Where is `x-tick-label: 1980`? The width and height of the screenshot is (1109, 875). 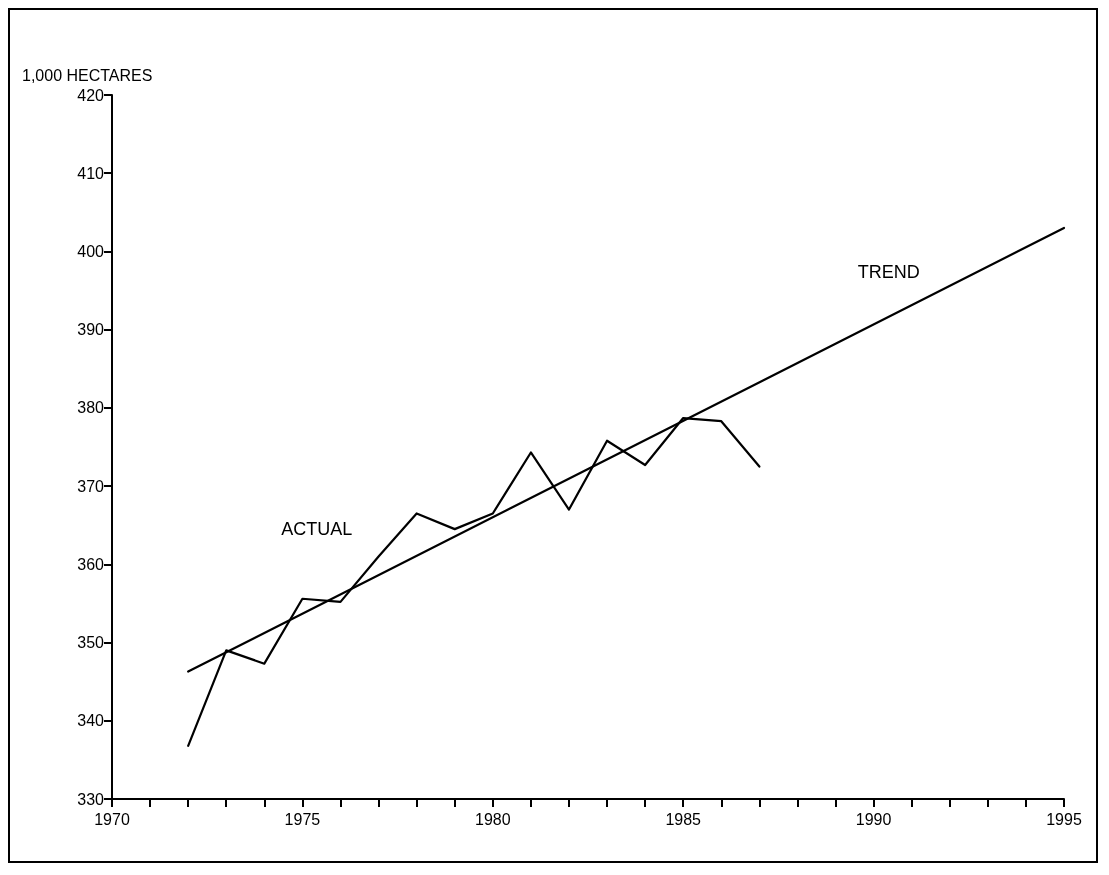 x-tick-label: 1980 is located at coordinates (493, 819).